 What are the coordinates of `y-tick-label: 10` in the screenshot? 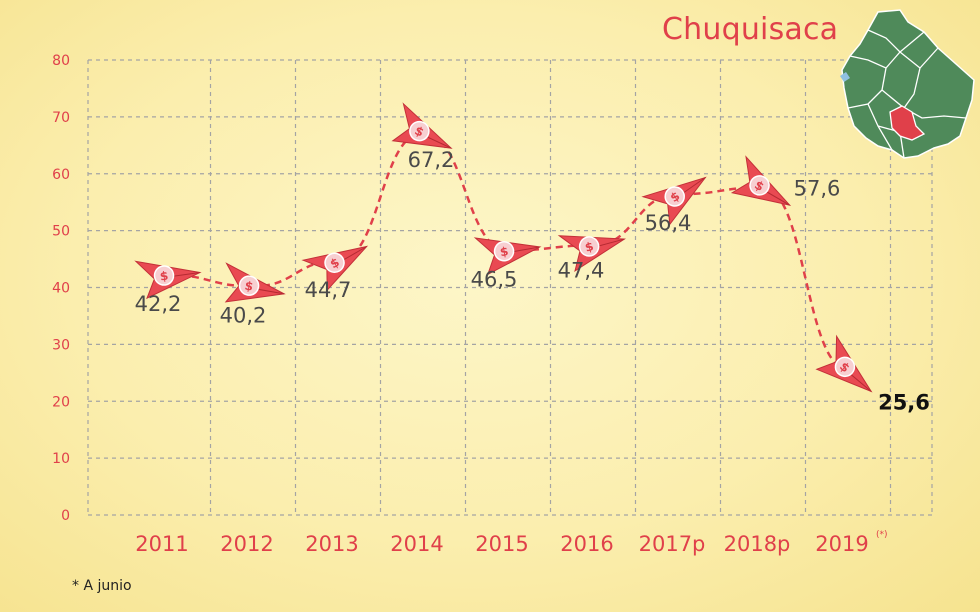 It's located at (61, 459).